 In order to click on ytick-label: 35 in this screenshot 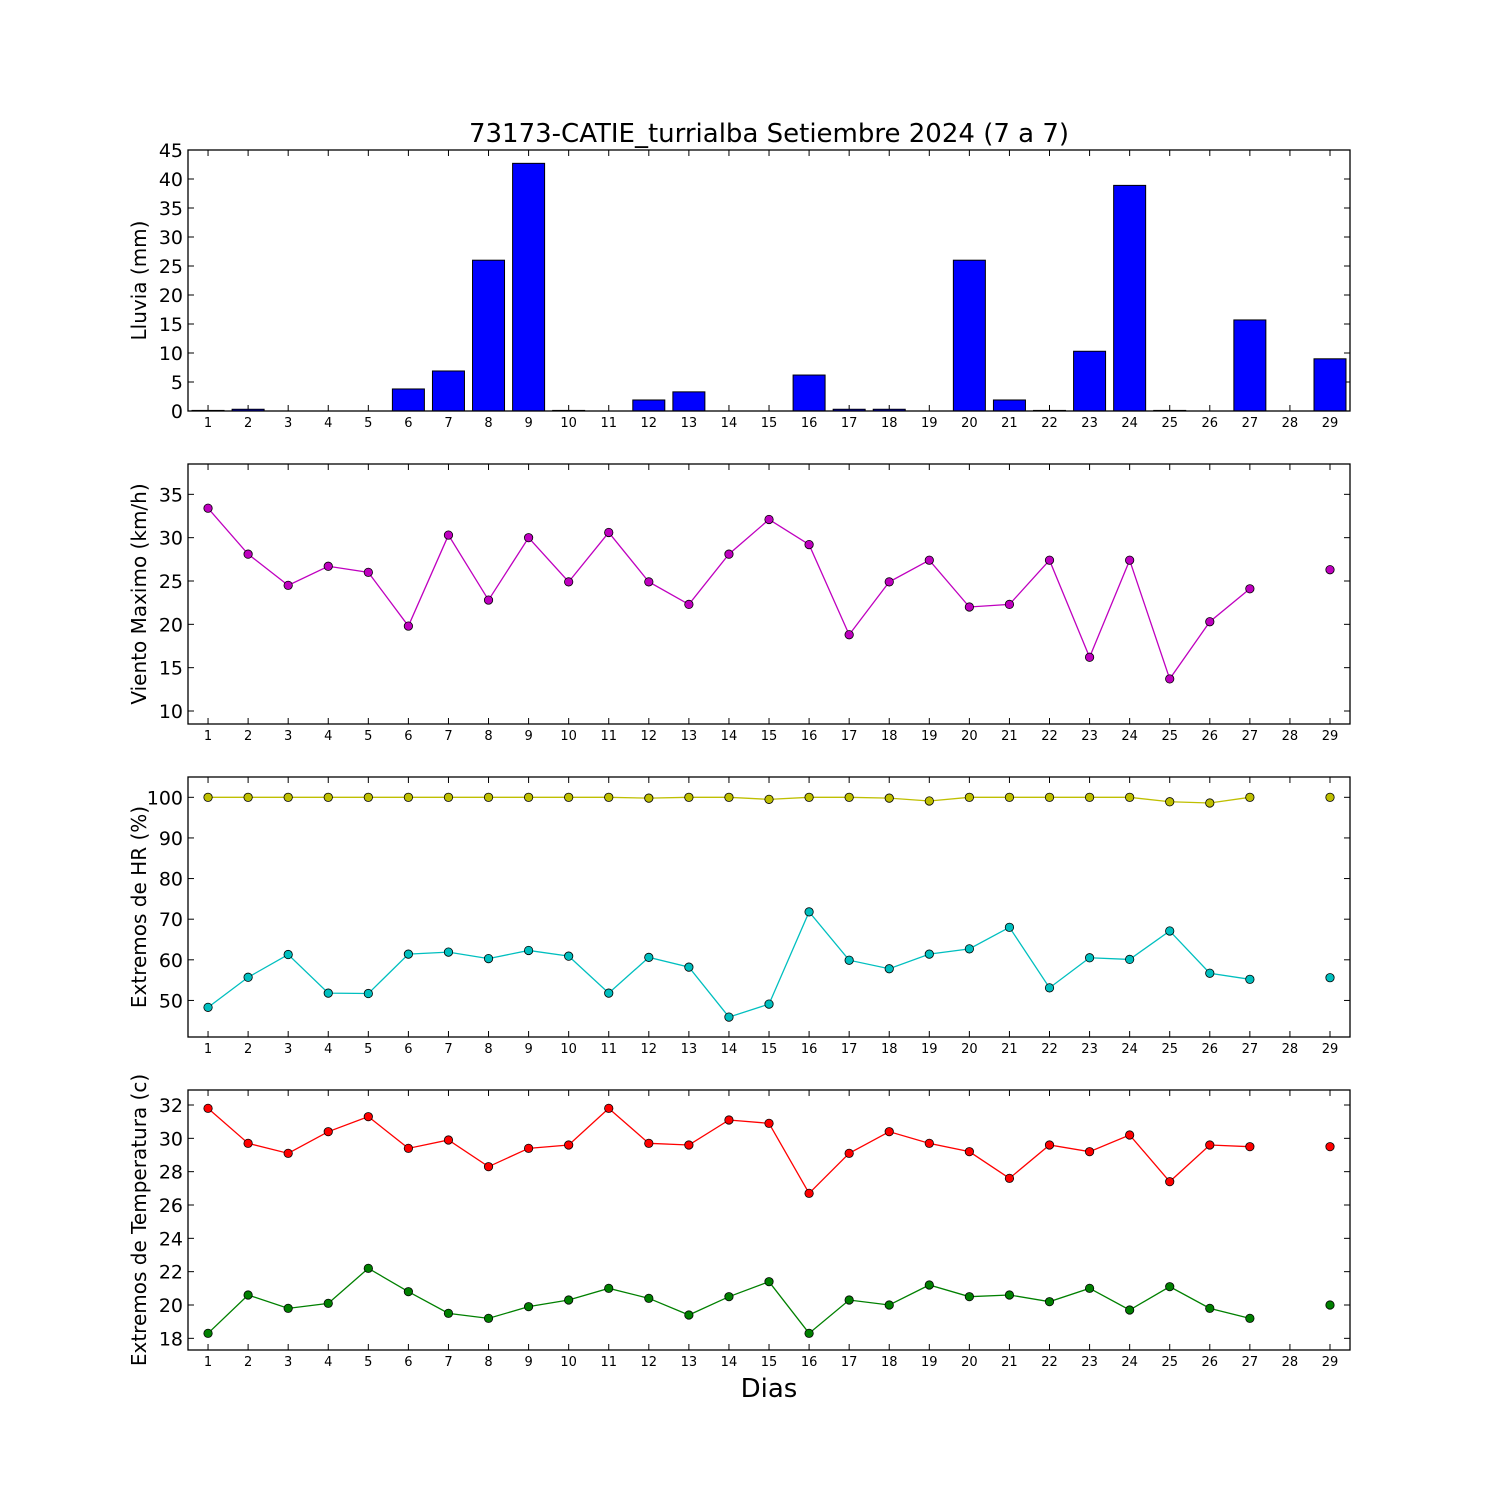, I will do `click(171, 495)`.